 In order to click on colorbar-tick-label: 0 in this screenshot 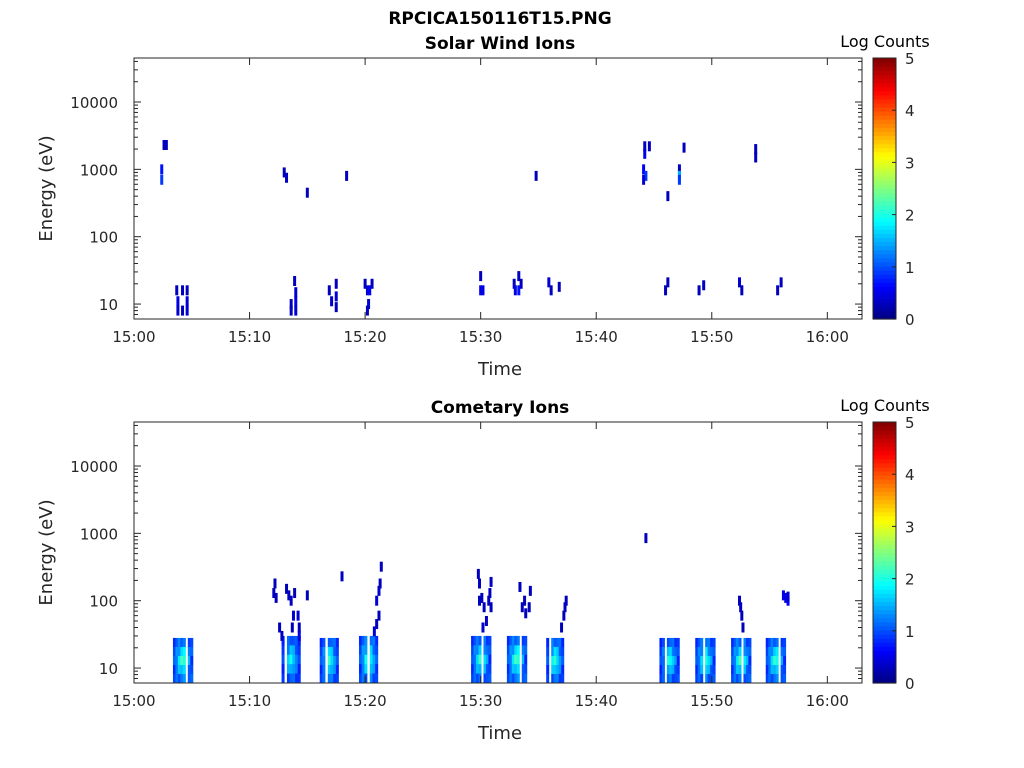, I will do `click(910, 684)`.